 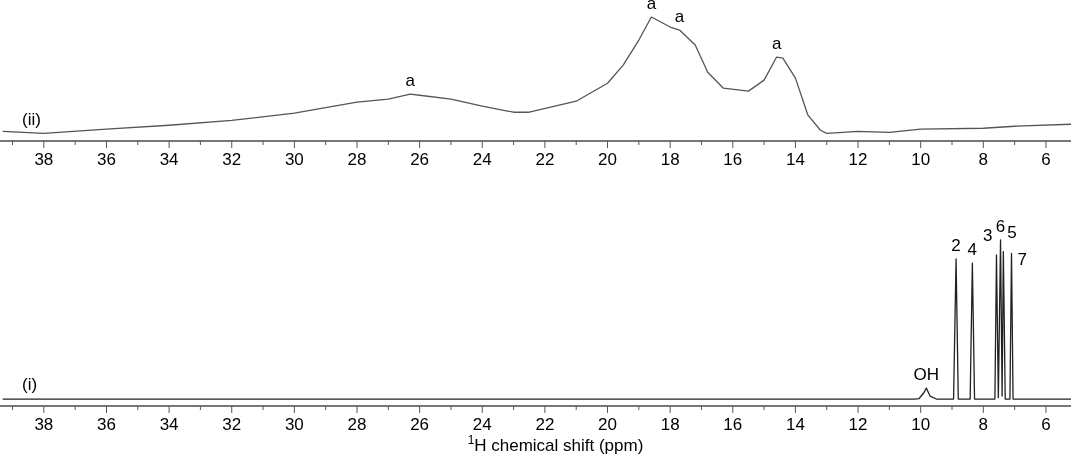 I want to click on annotation: 7, so click(x=1022, y=260).